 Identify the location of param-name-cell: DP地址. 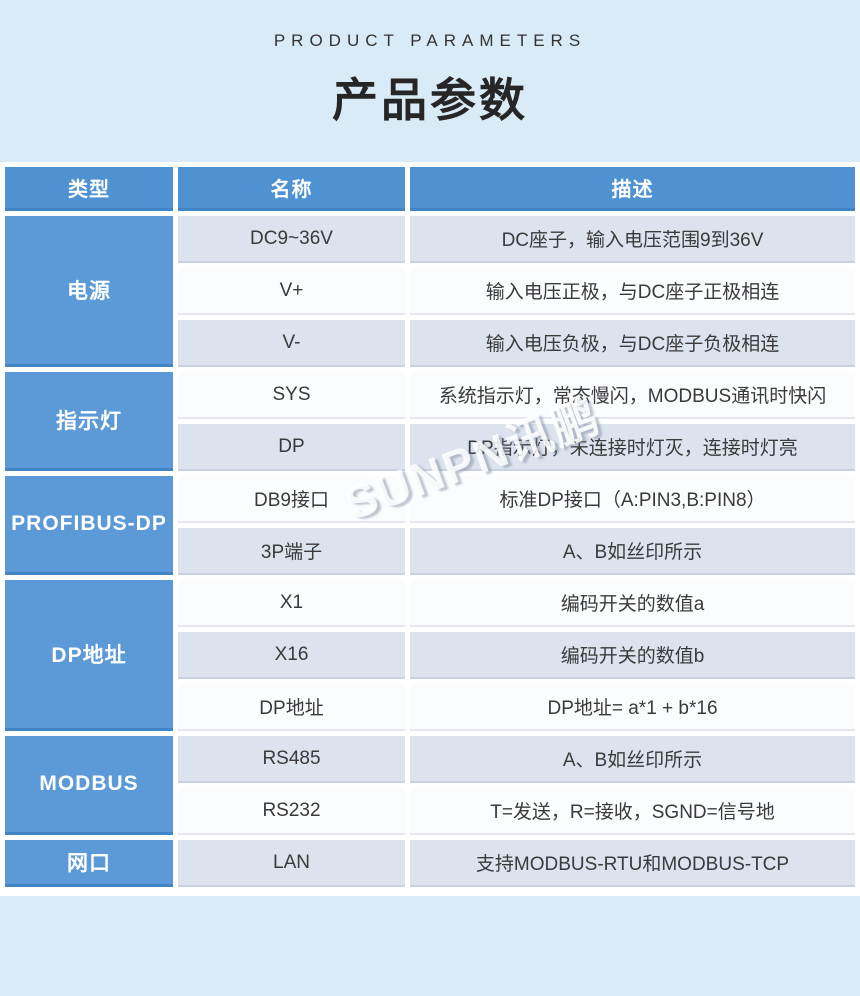
(291, 707).